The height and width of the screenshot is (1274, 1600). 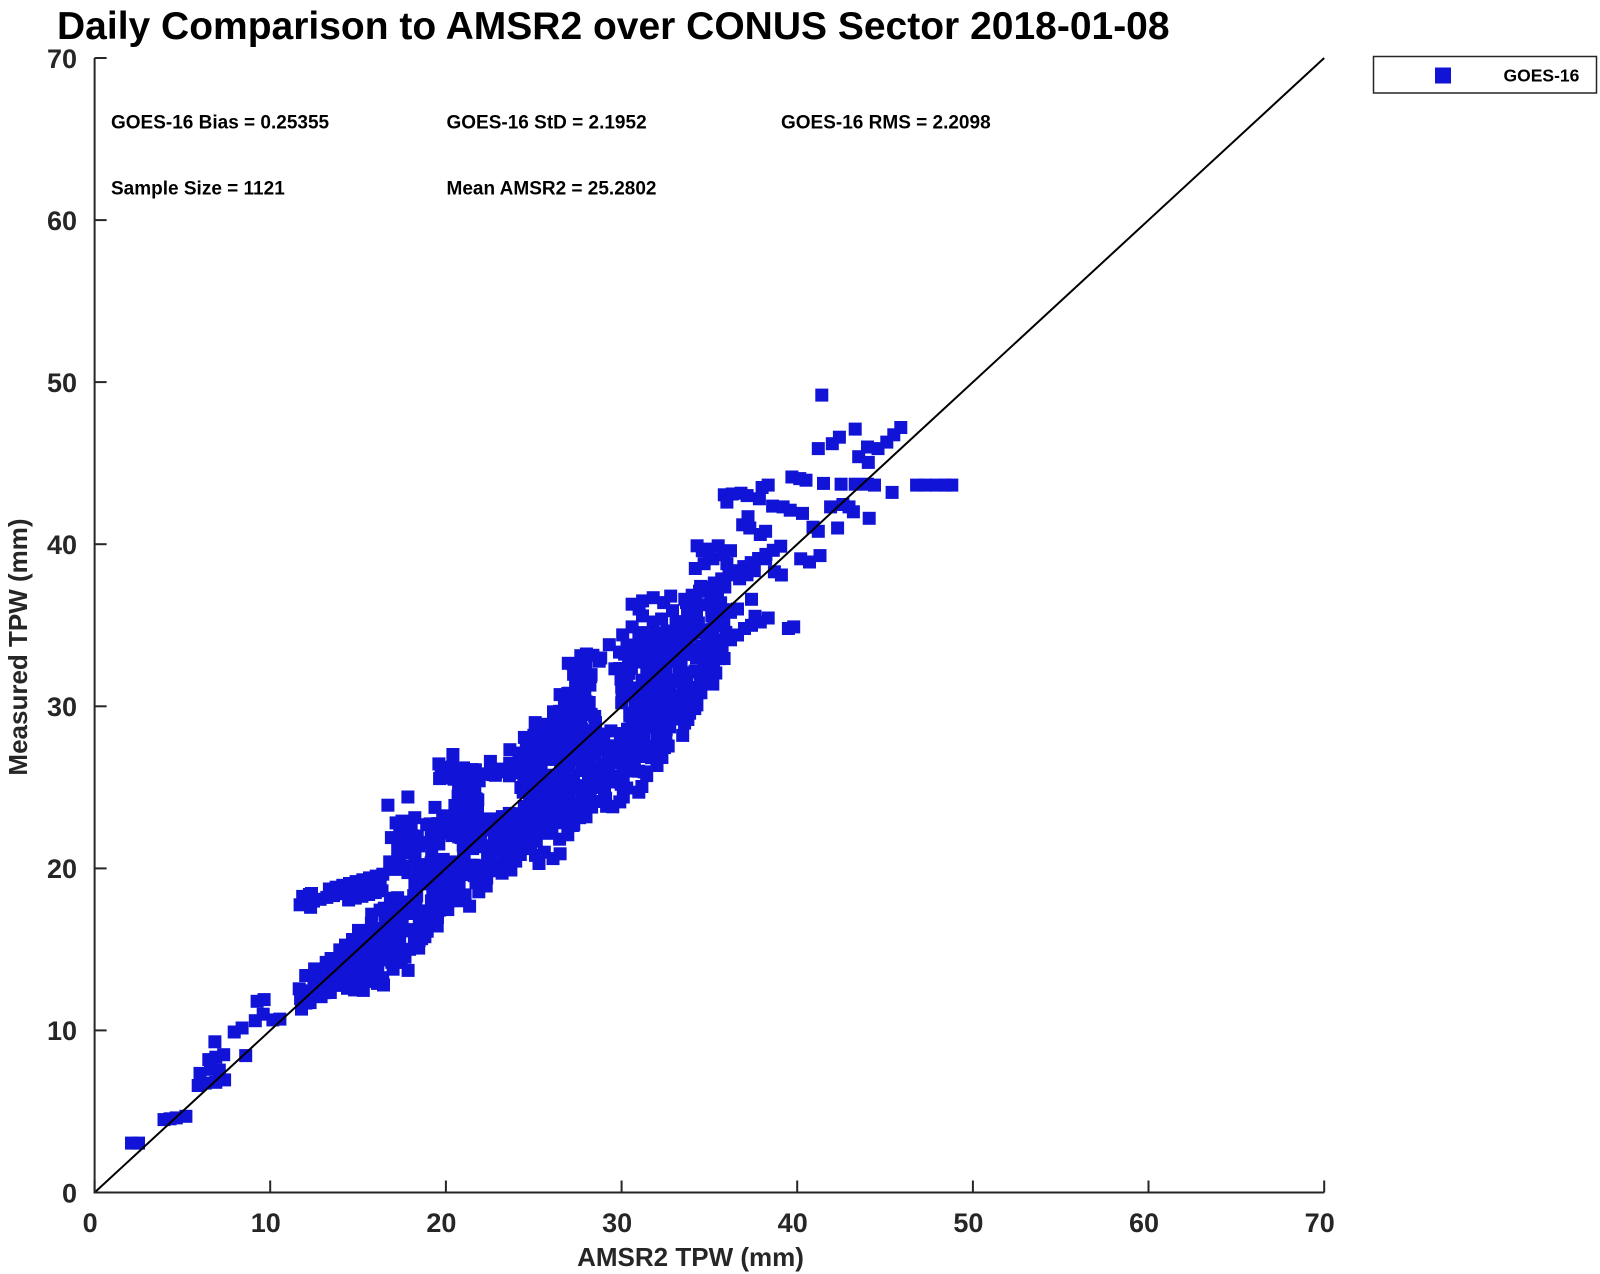 I want to click on svg-text: Measured TPW (mm), so click(x=18, y=646).